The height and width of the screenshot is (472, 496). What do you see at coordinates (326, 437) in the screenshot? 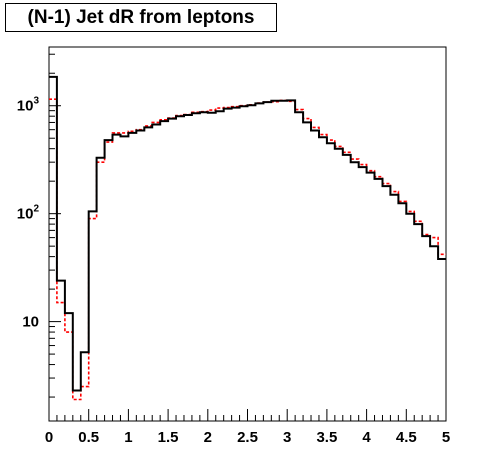
I see `x-tick-label: 3.5` at bounding box center [326, 437].